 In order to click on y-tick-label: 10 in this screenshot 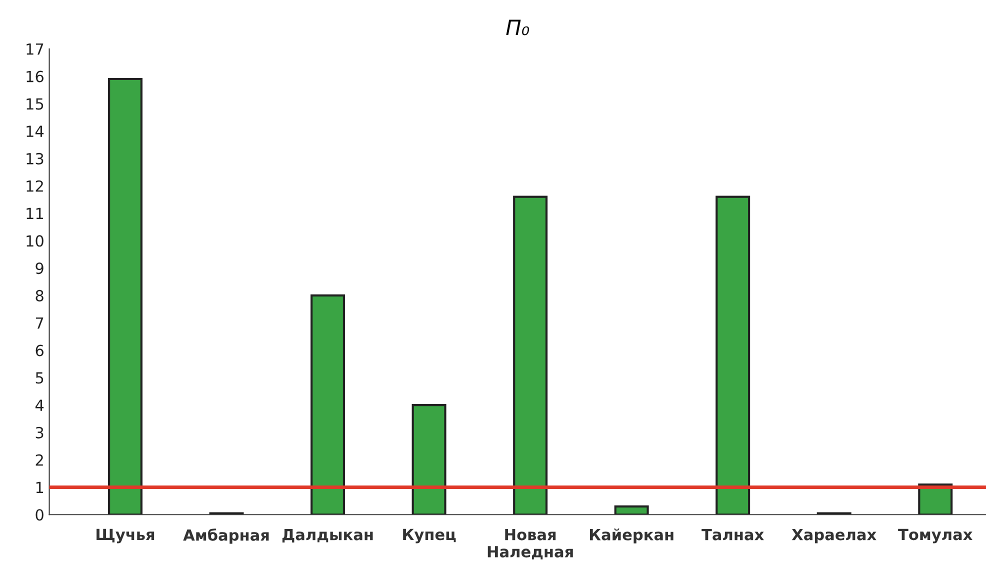, I will do `click(35, 241)`.